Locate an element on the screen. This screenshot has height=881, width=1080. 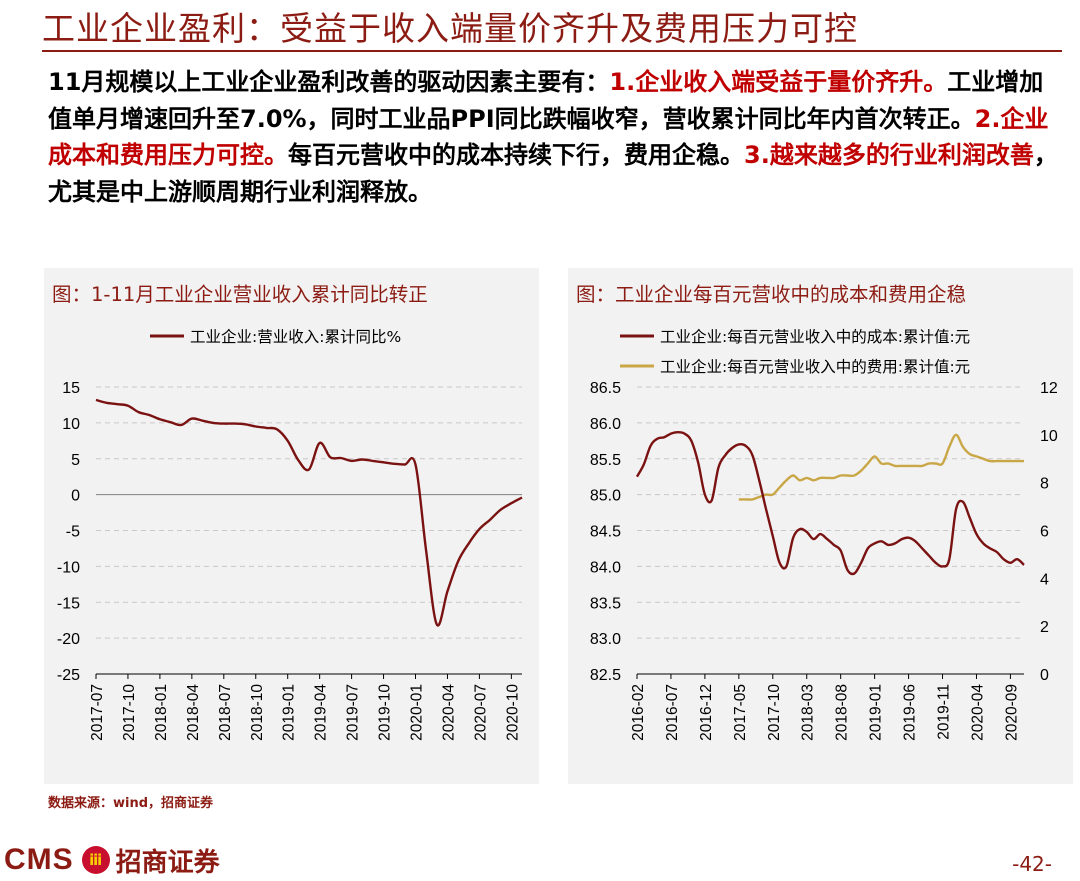
x-tick-label: 2018-01 is located at coordinates (161, 712).